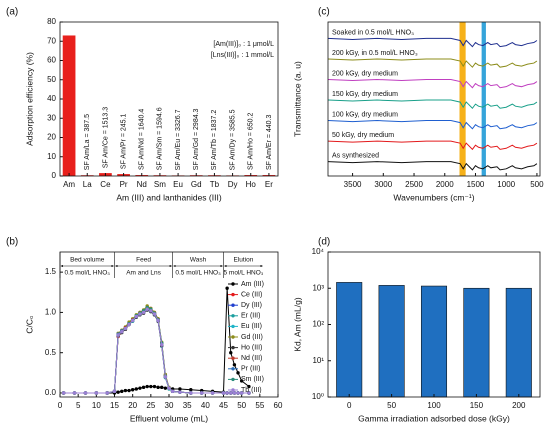  What do you see at coordinates (78, 405) in the screenshot?
I see `x-tick-label: 5` at bounding box center [78, 405].